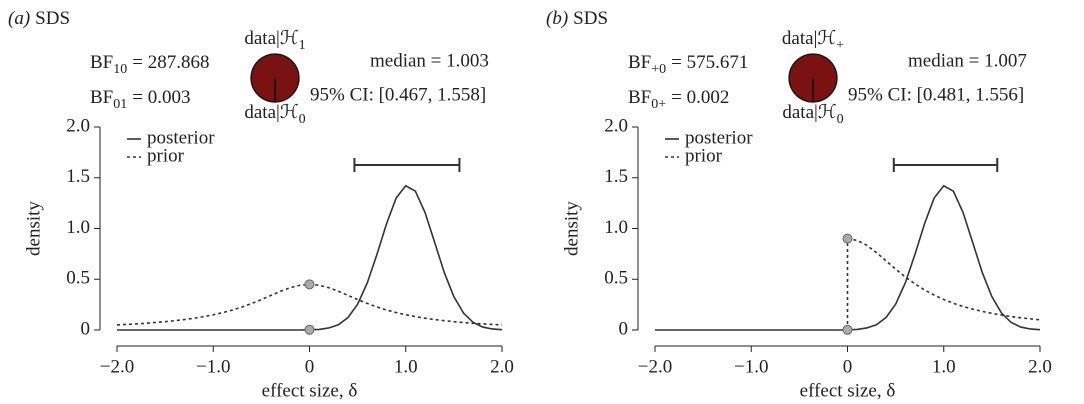 This screenshot has height=404, width=1084. I want to click on bayes-factor-sub: 10, so click(120, 69).